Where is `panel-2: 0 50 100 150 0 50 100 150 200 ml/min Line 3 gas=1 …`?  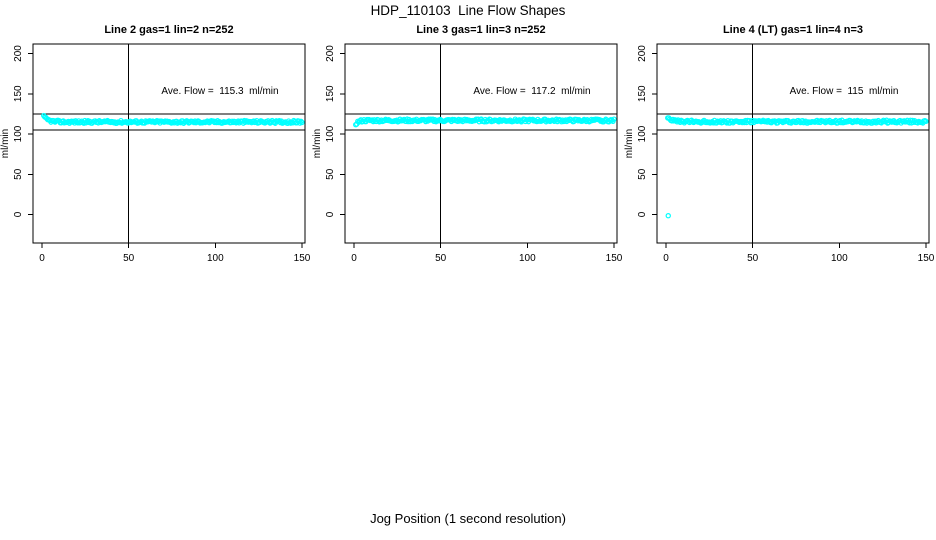
panel-2: 0 50 100 150 0 50 100 150 200 ml/min Line 3 gas=1 … is located at coordinates (467, 144).